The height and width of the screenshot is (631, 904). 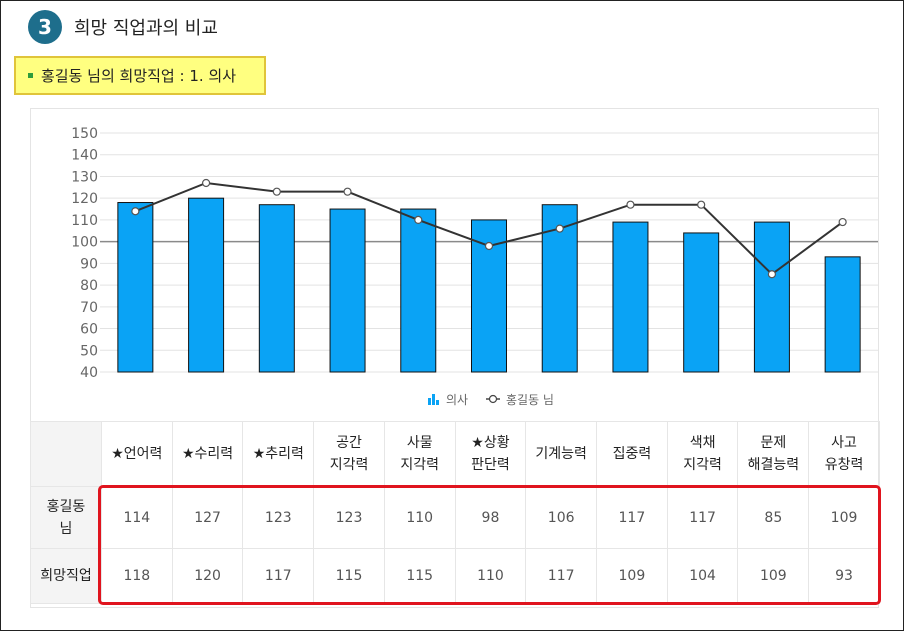 I want to click on table-corner-cell, so click(x=66, y=454).